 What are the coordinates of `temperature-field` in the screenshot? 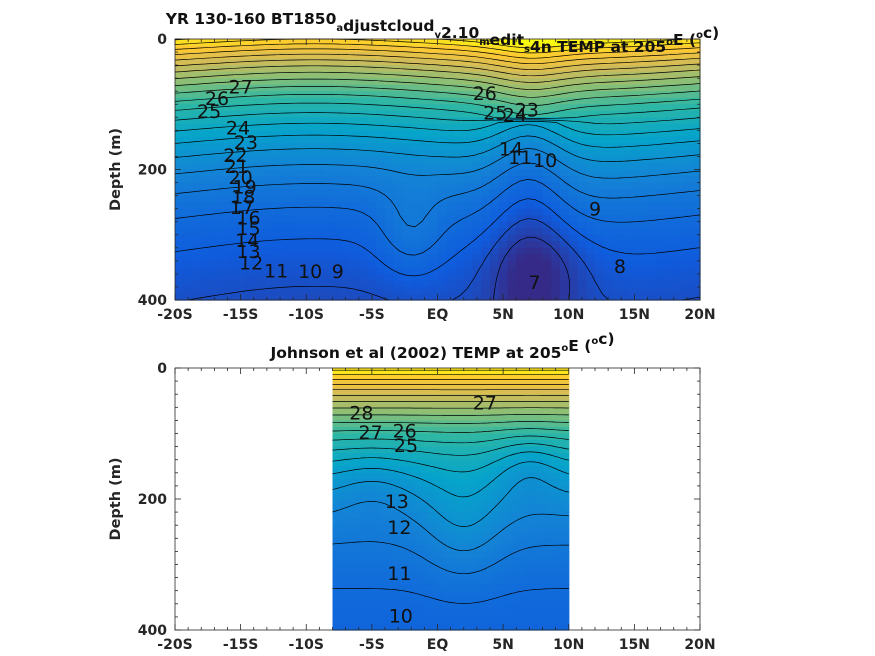 It's located at (451, 499).